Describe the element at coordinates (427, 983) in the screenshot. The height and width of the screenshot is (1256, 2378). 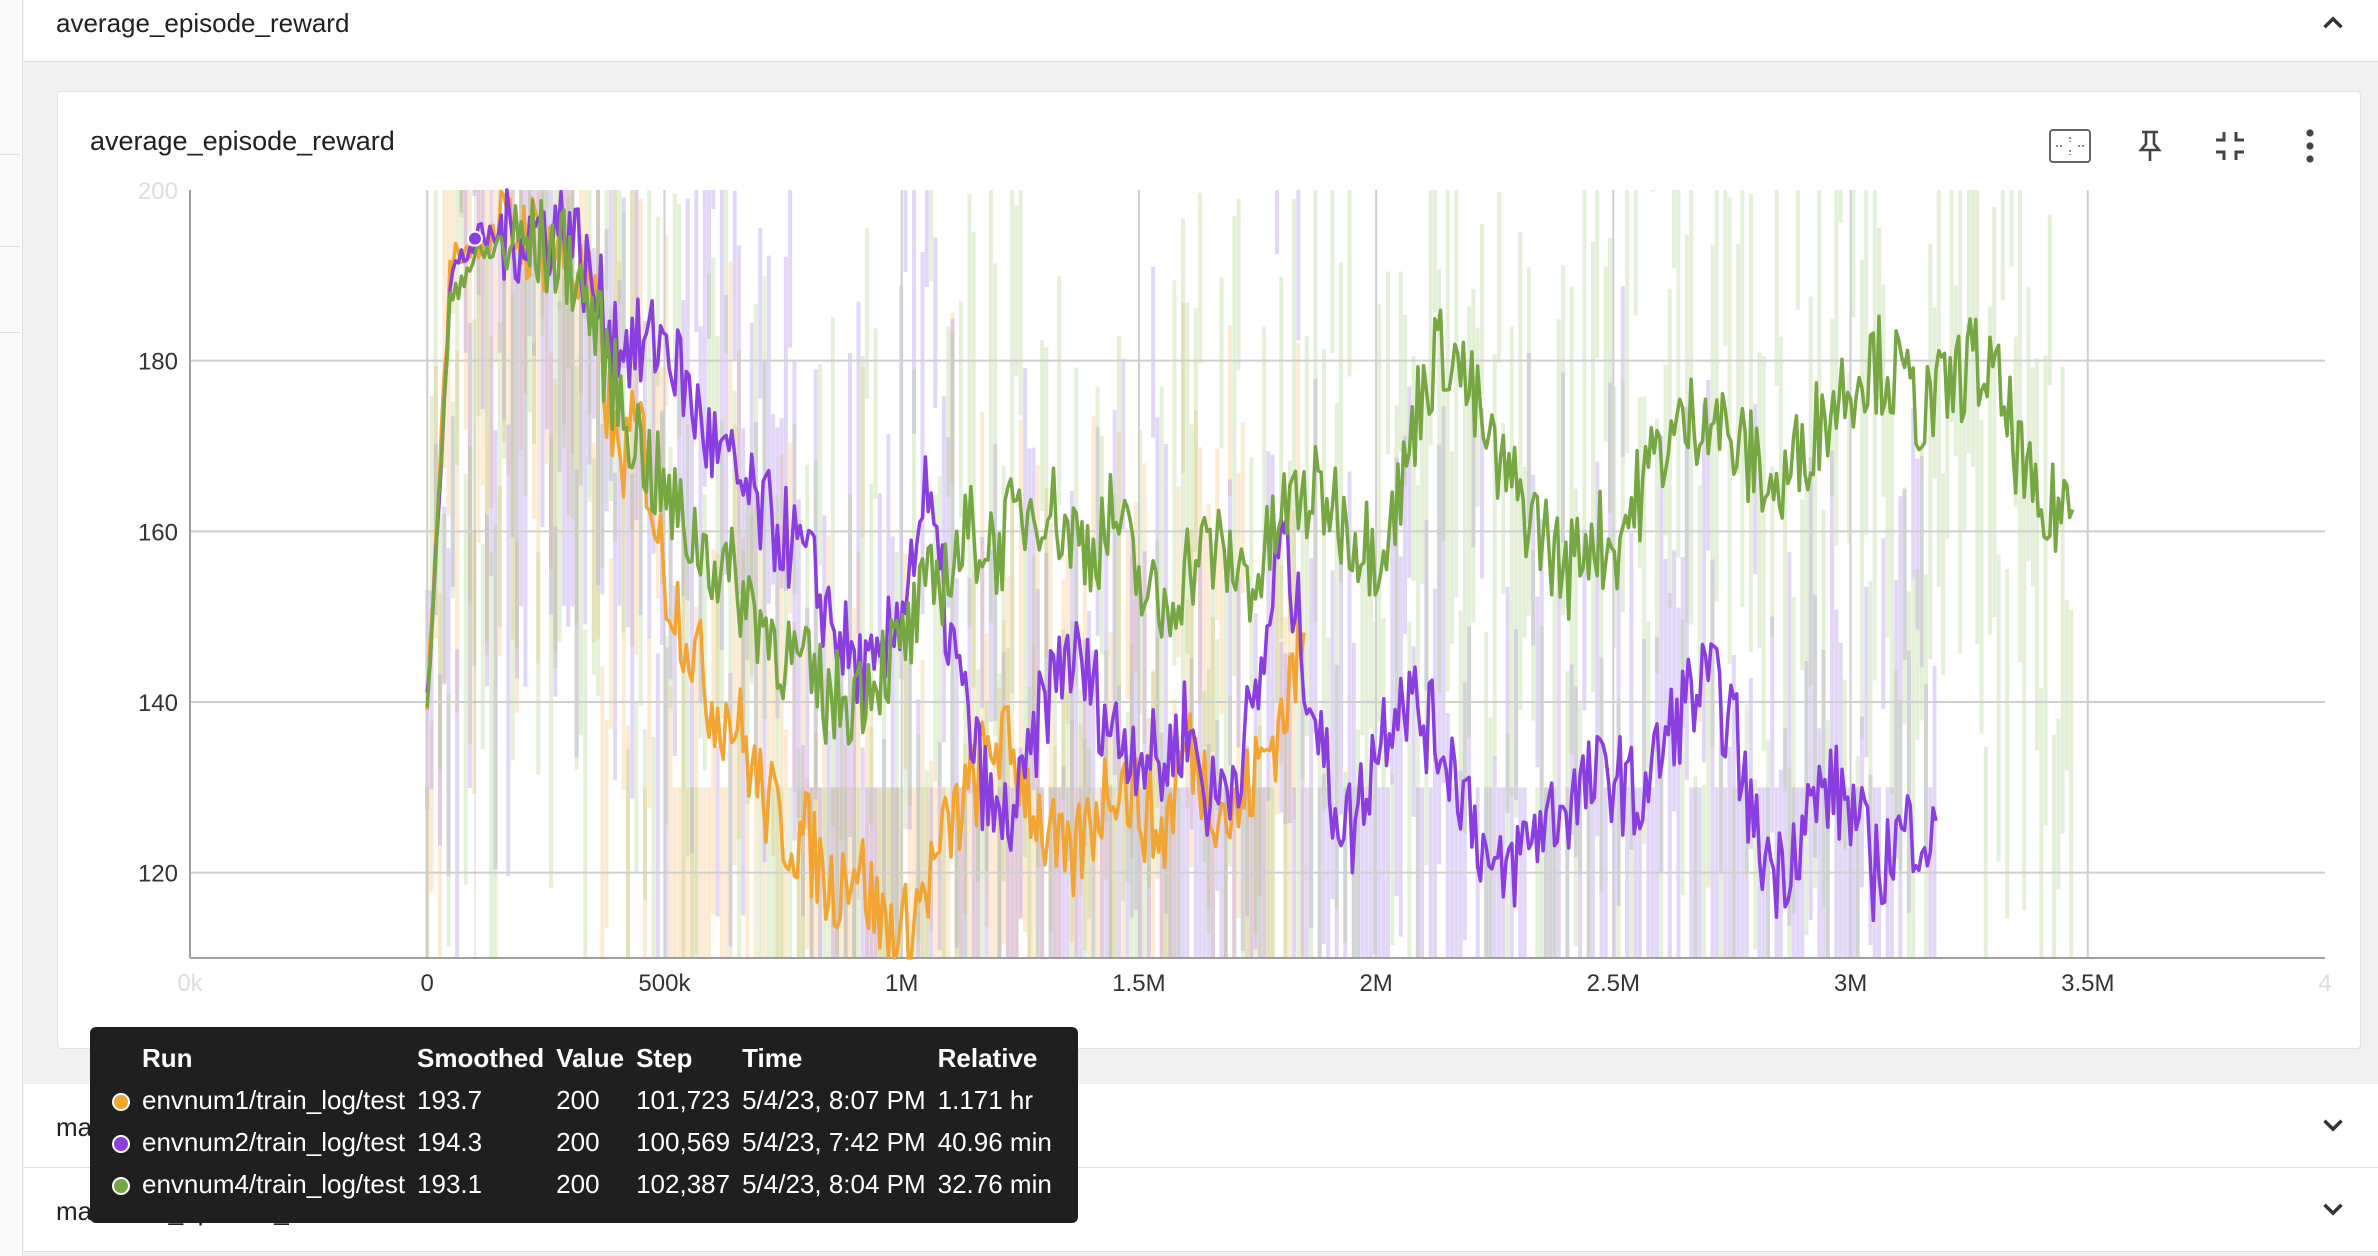
I see `x-tick-label: 0` at that location.